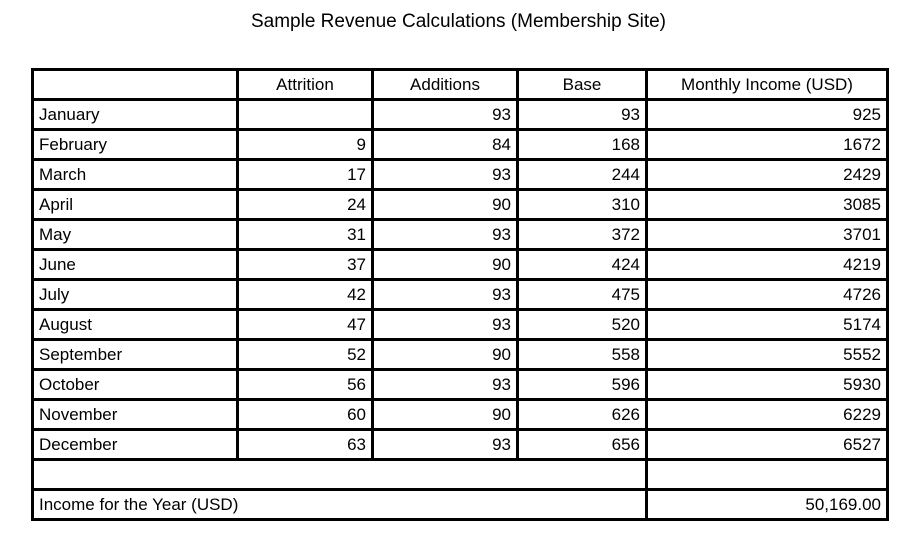  Describe the element at coordinates (582, 114) in the screenshot. I see `base-cell: 93` at that location.